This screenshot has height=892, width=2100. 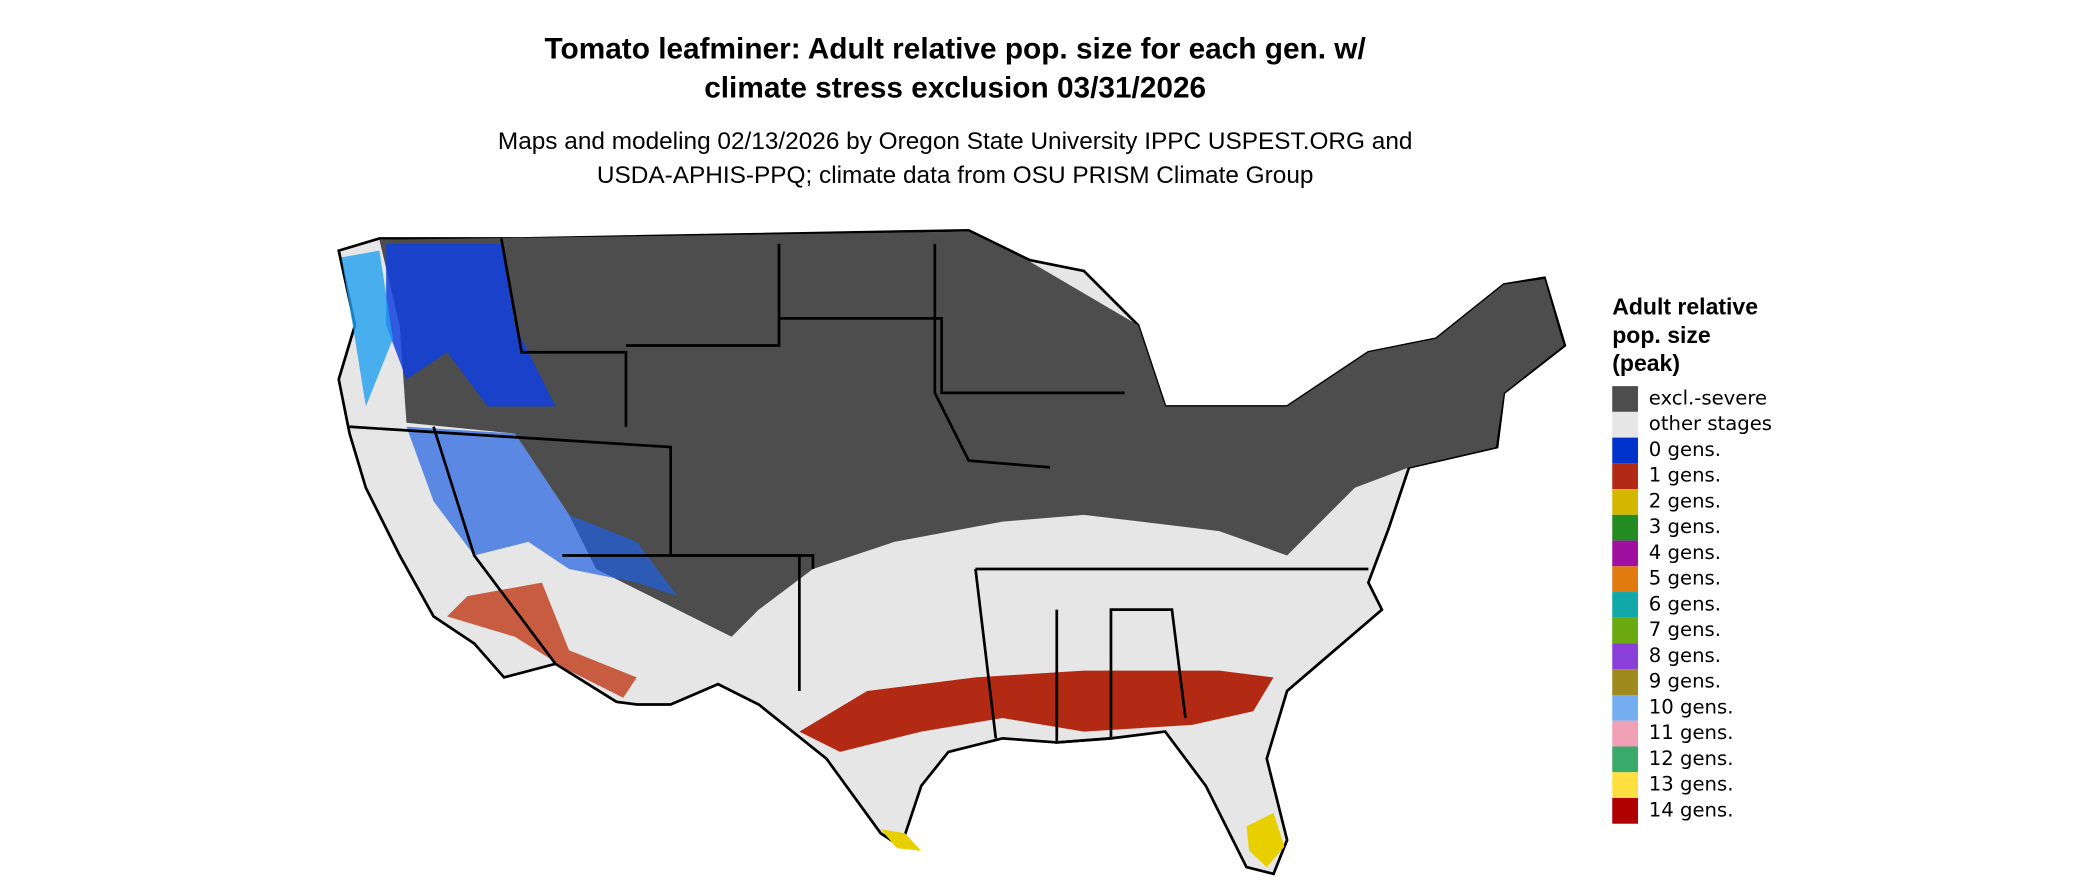 I want to click on legend-label: 7 gens., so click(x=1685, y=629).